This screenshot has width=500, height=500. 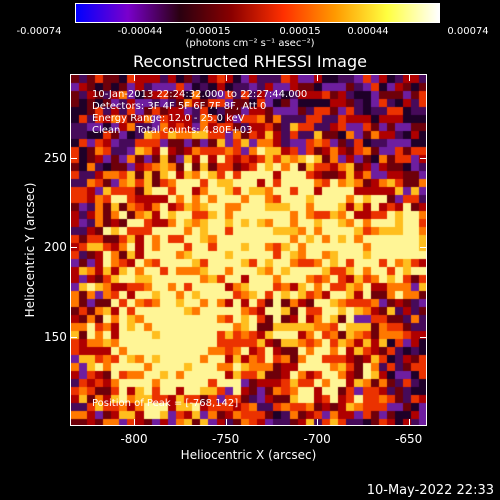 I want to click on image-title: Reconstructed RHESSI Image, so click(x=250, y=61).